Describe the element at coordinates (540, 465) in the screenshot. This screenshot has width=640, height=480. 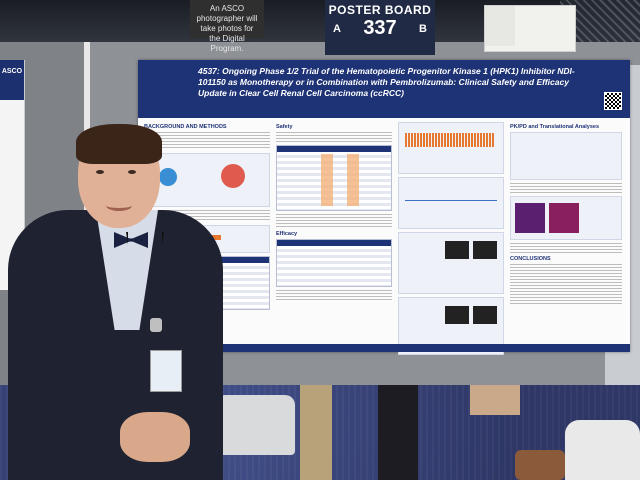
I see `handbag` at that location.